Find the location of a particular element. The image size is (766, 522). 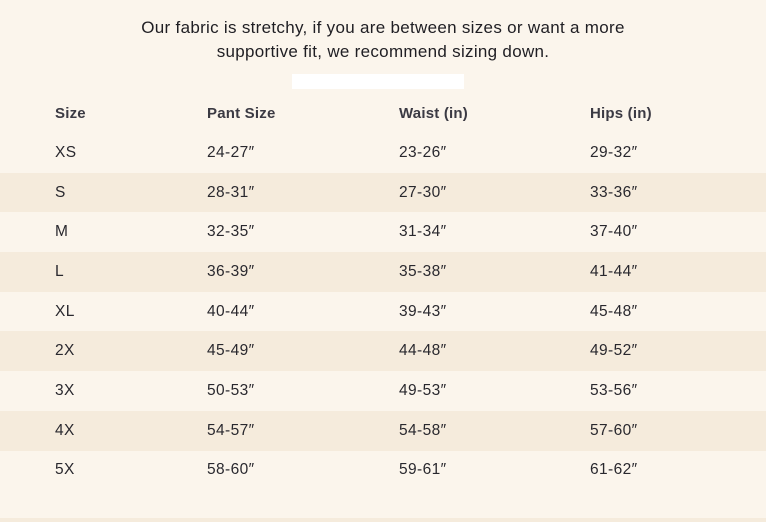

column-header-pant-size: Pant Size is located at coordinates (241, 113).